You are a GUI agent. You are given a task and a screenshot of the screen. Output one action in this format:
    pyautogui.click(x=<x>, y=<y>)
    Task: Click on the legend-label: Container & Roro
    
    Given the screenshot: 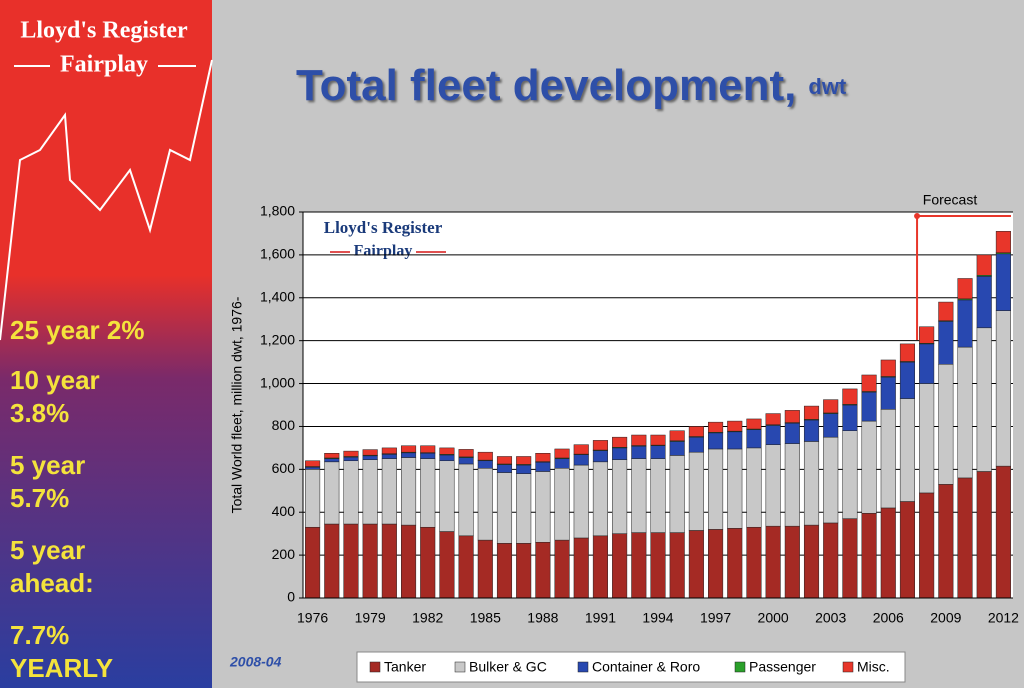 What is the action you would take?
    pyautogui.click(x=646, y=667)
    